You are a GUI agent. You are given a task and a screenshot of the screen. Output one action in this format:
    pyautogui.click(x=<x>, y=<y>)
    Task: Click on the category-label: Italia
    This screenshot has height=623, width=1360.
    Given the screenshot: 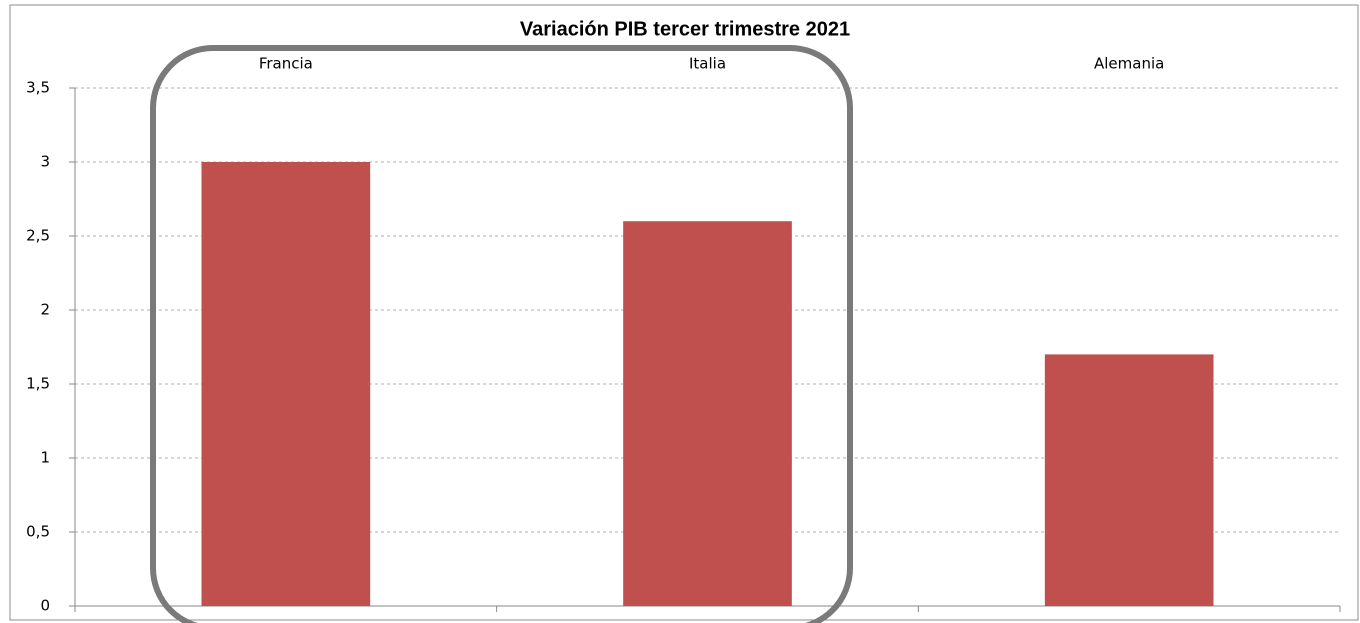 What is the action you would take?
    pyautogui.click(x=707, y=64)
    